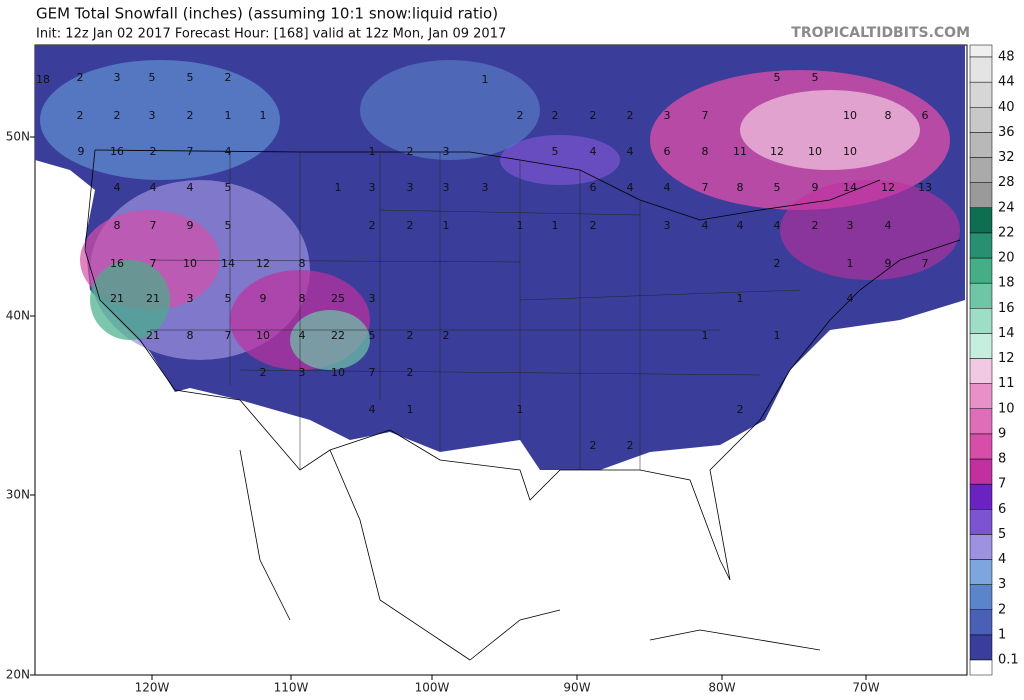 This screenshot has height=700, width=1024. Describe the element at coordinates (152, 688) in the screenshot. I see `lon-label: 120W` at that location.